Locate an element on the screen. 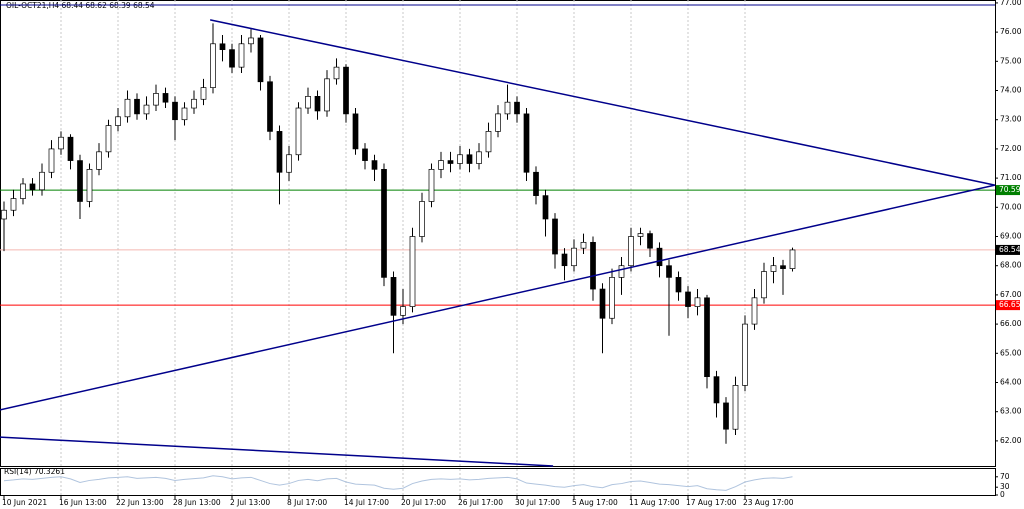 The image size is (1024, 509). y-tick-label: 69.00 is located at coordinates (1011, 236).